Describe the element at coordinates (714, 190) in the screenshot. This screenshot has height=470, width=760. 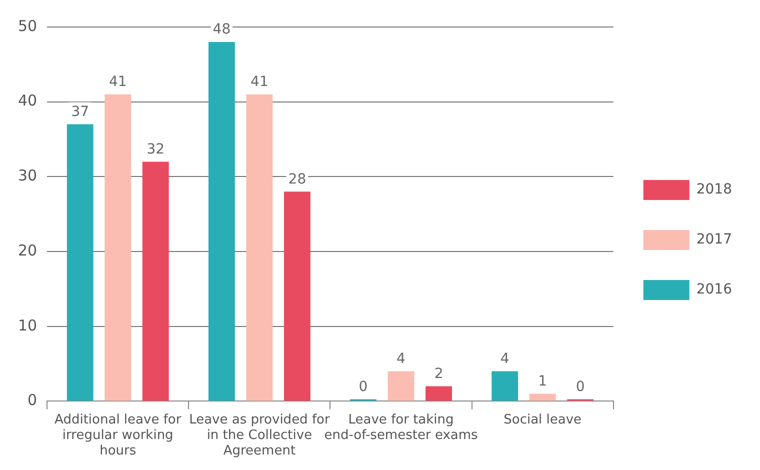
I see `legend-label: 2018` at that location.